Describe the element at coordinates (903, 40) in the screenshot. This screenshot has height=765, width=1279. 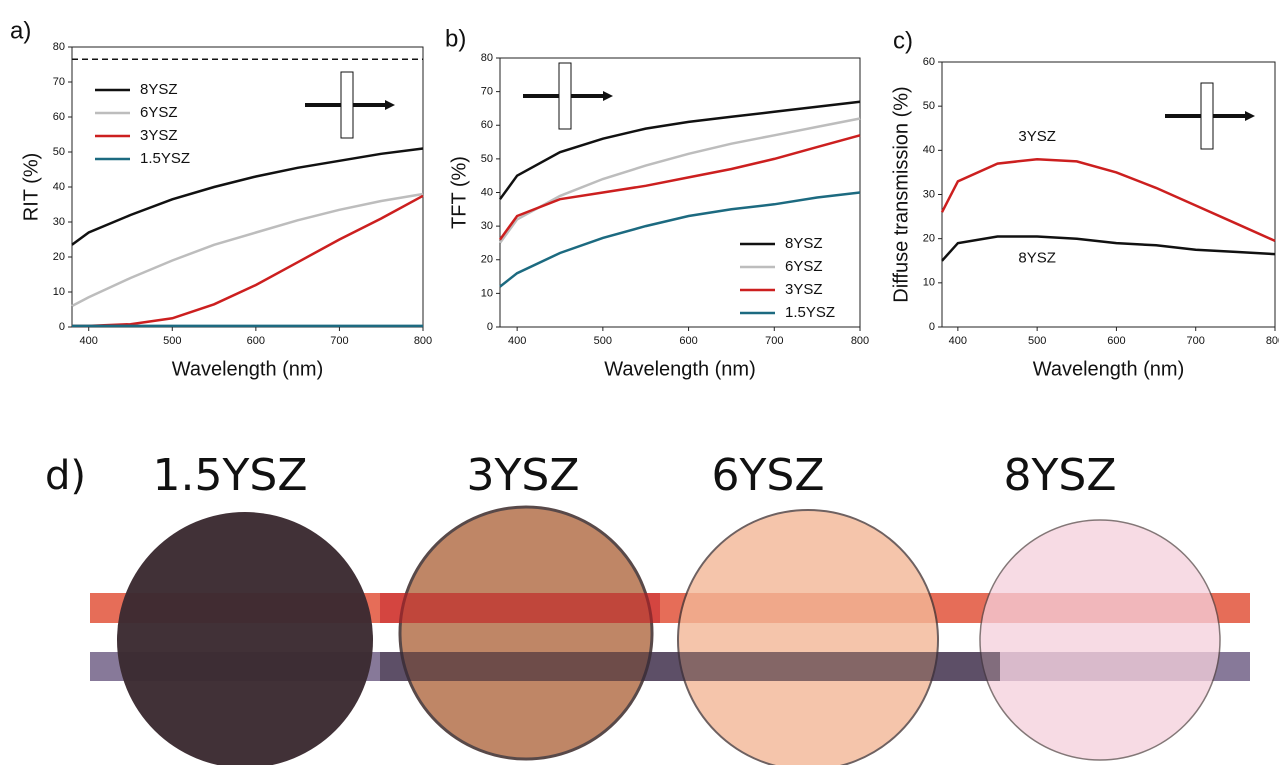
I see `panel-label: c)` at that location.